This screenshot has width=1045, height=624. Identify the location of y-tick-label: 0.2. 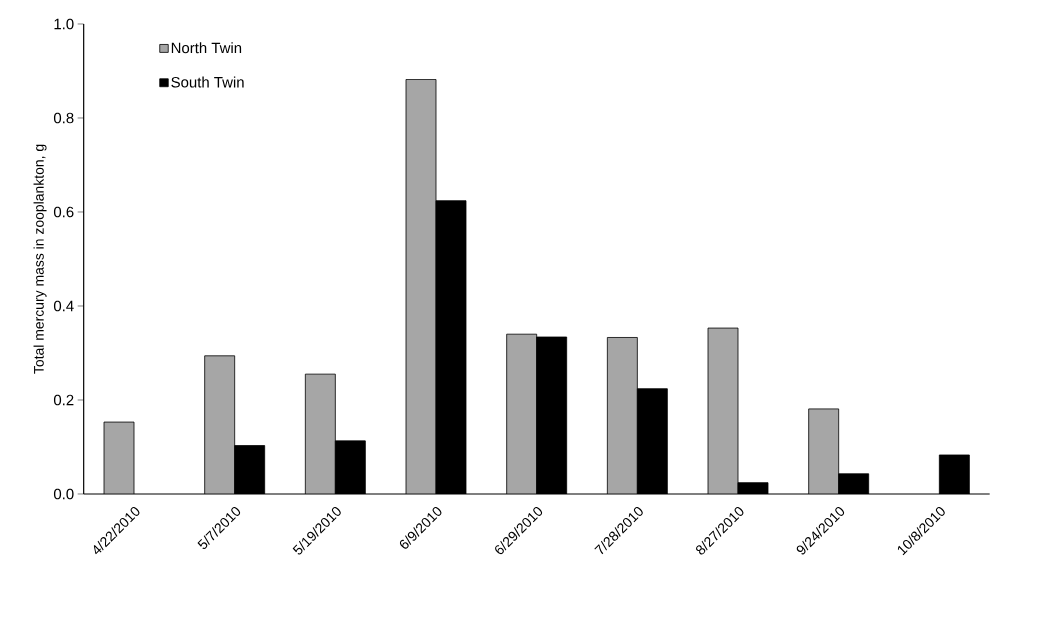
(63, 400).